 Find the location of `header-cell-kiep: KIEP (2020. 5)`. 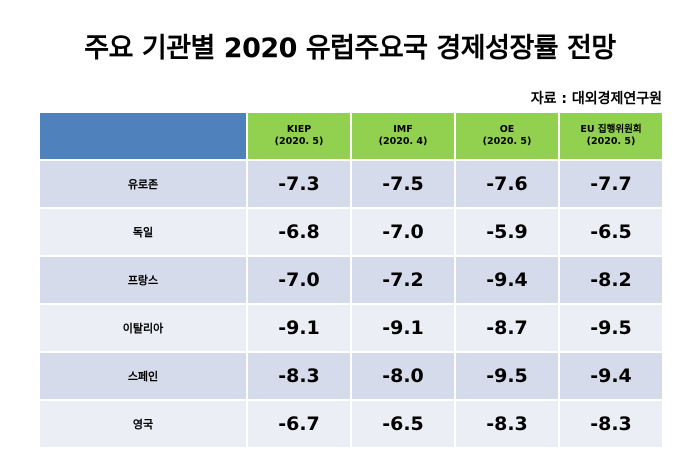

header-cell-kiep: KIEP (2020. 5) is located at coordinates (298, 136).